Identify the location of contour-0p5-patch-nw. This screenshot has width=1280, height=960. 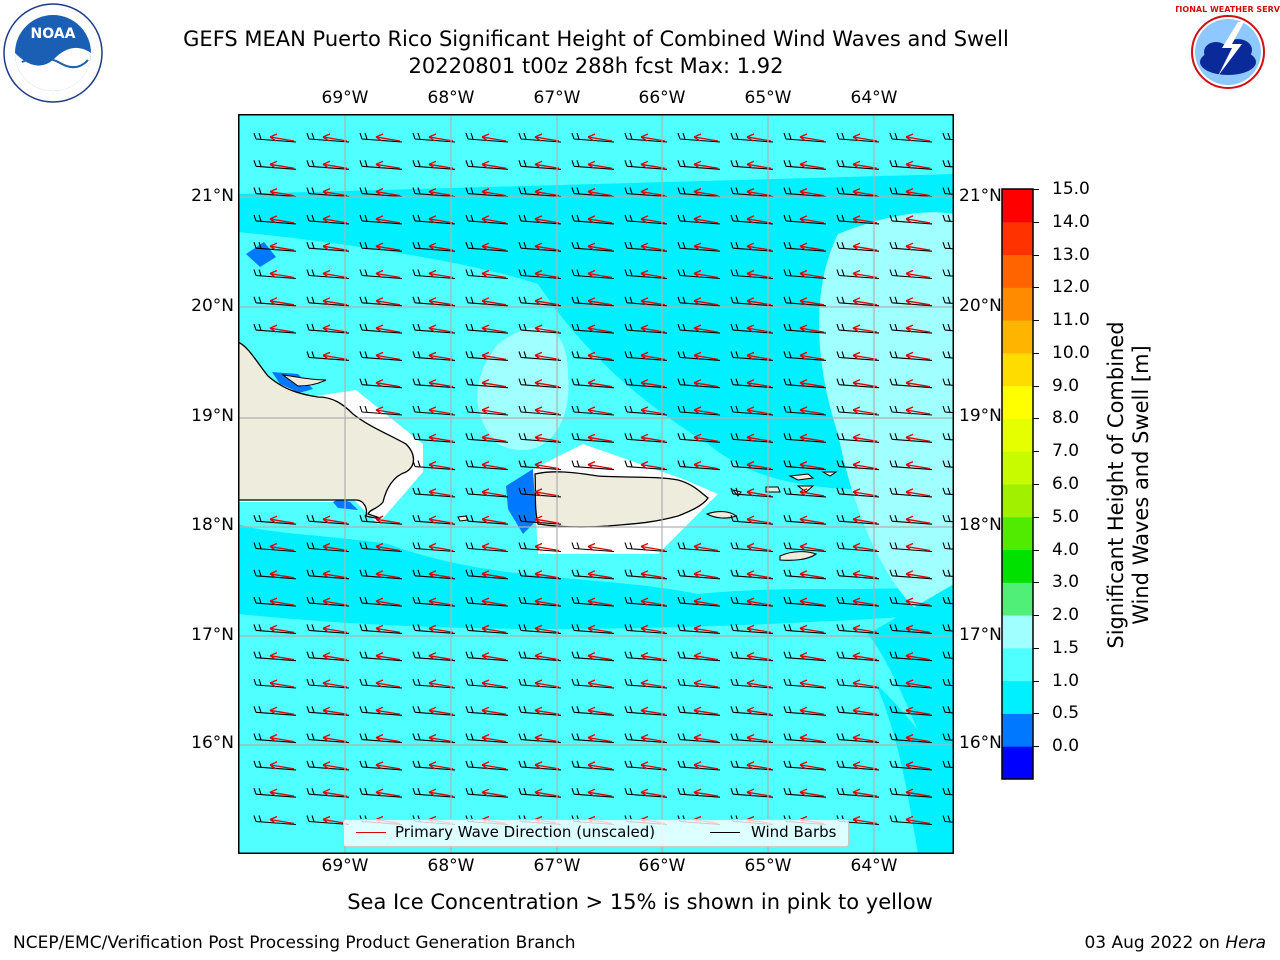
(261, 254).